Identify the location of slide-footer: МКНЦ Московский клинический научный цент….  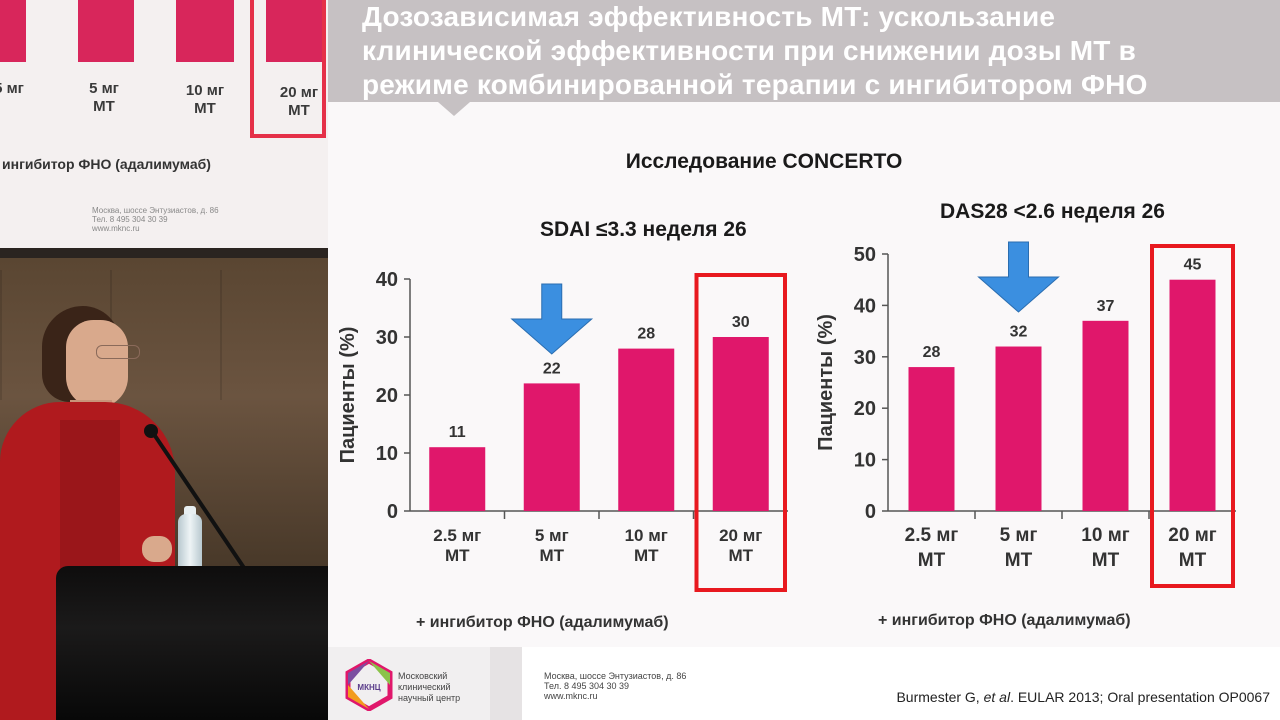
(804, 683).